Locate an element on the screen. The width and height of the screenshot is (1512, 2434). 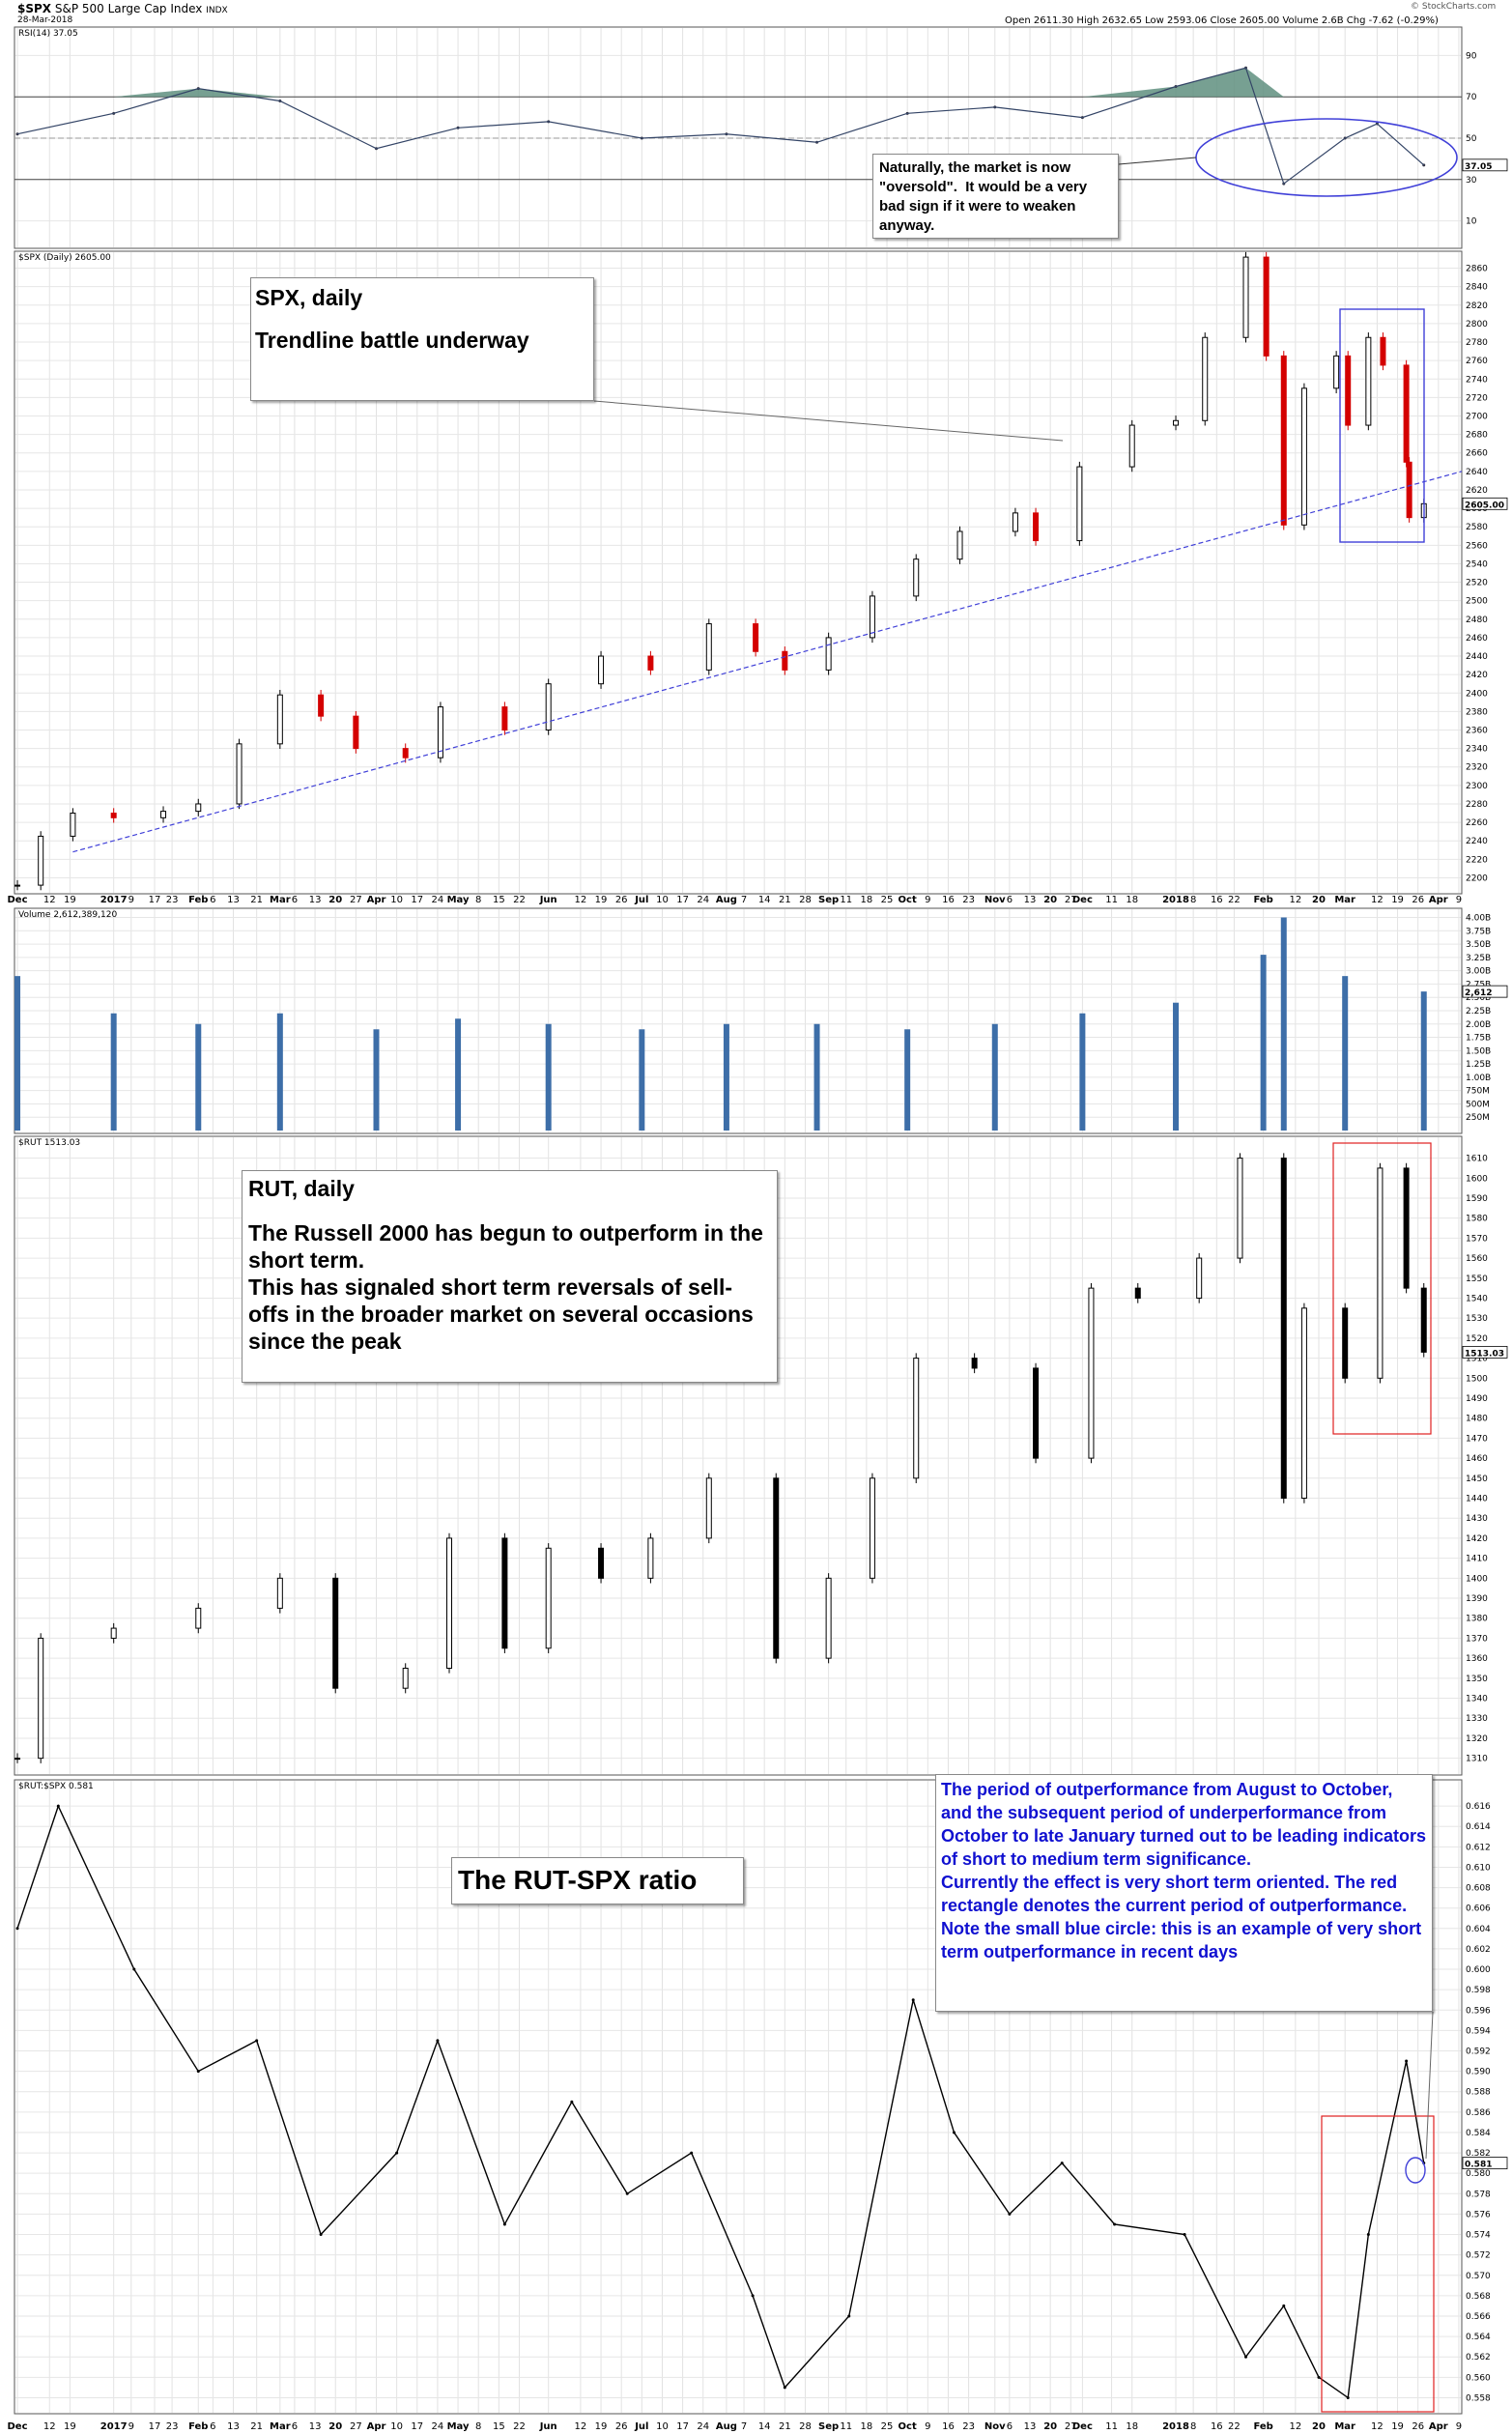
y-tick-label: 1470 is located at coordinates (1477, 1439).